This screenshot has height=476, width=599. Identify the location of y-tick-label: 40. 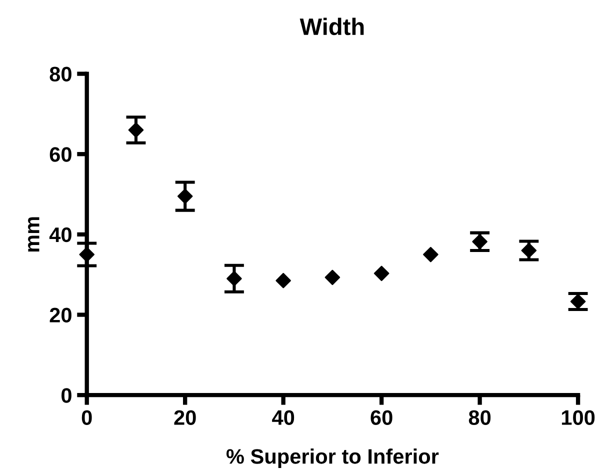
(60, 234).